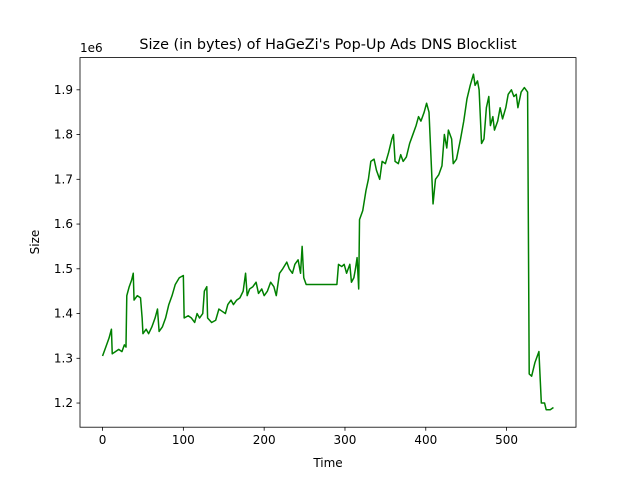 The image size is (640, 480). I want to click on x-tick-label: 100, so click(183, 440).